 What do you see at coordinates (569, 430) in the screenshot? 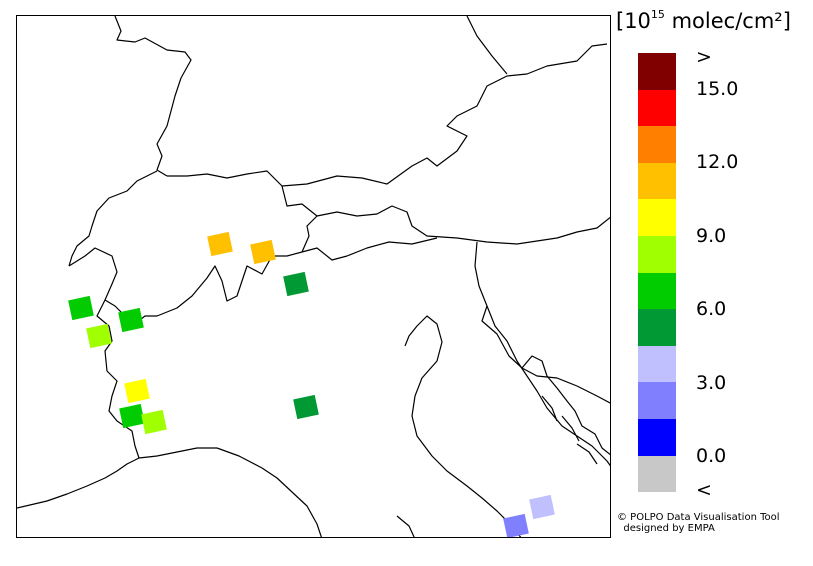
I see `island-line` at bounding box center [569, 430].